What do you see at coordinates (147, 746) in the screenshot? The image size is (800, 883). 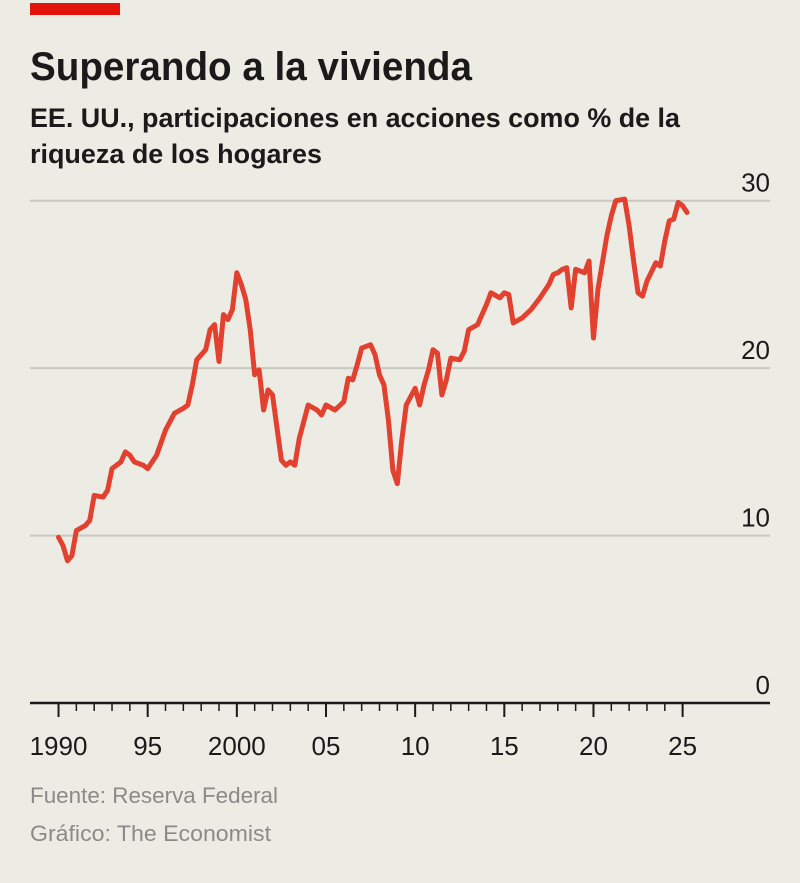 I see `x-tick-label: 95` at bounding box center [147, 746].